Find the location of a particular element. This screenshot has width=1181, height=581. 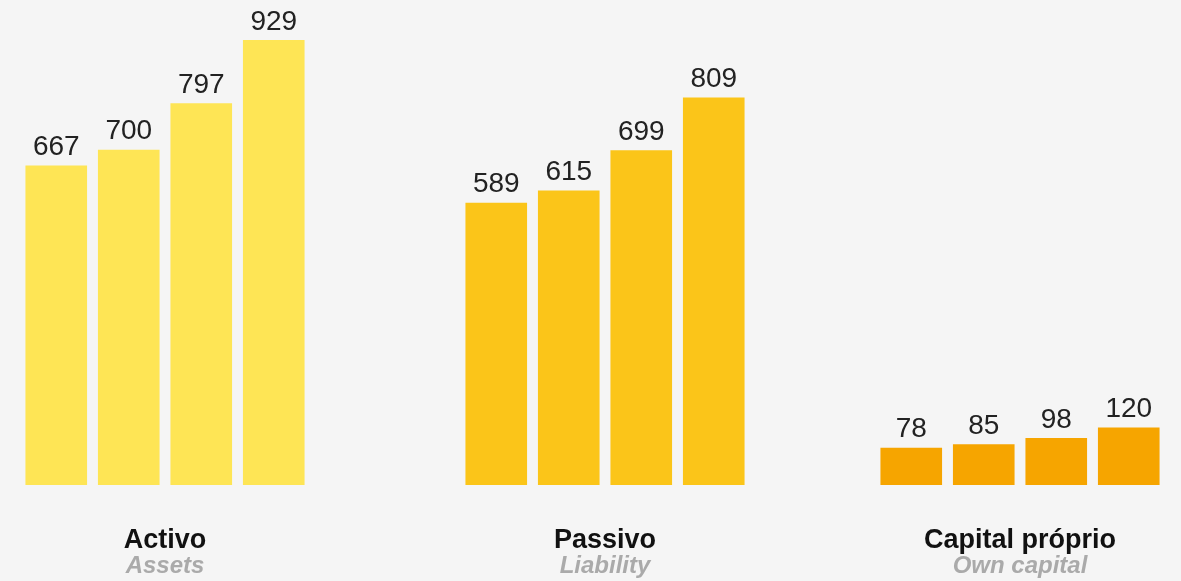

data-label: 98 is located at coordinates (1056, 418).